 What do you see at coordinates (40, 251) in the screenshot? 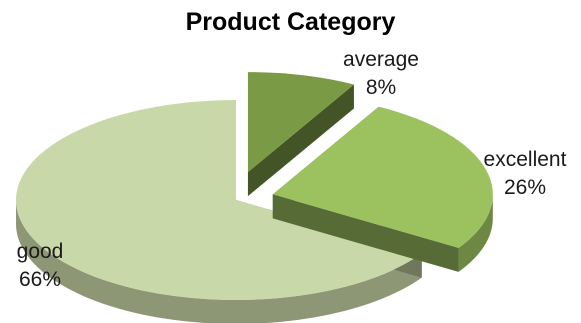
I see `slice-name-good: good` at bounding box center [40, 251].